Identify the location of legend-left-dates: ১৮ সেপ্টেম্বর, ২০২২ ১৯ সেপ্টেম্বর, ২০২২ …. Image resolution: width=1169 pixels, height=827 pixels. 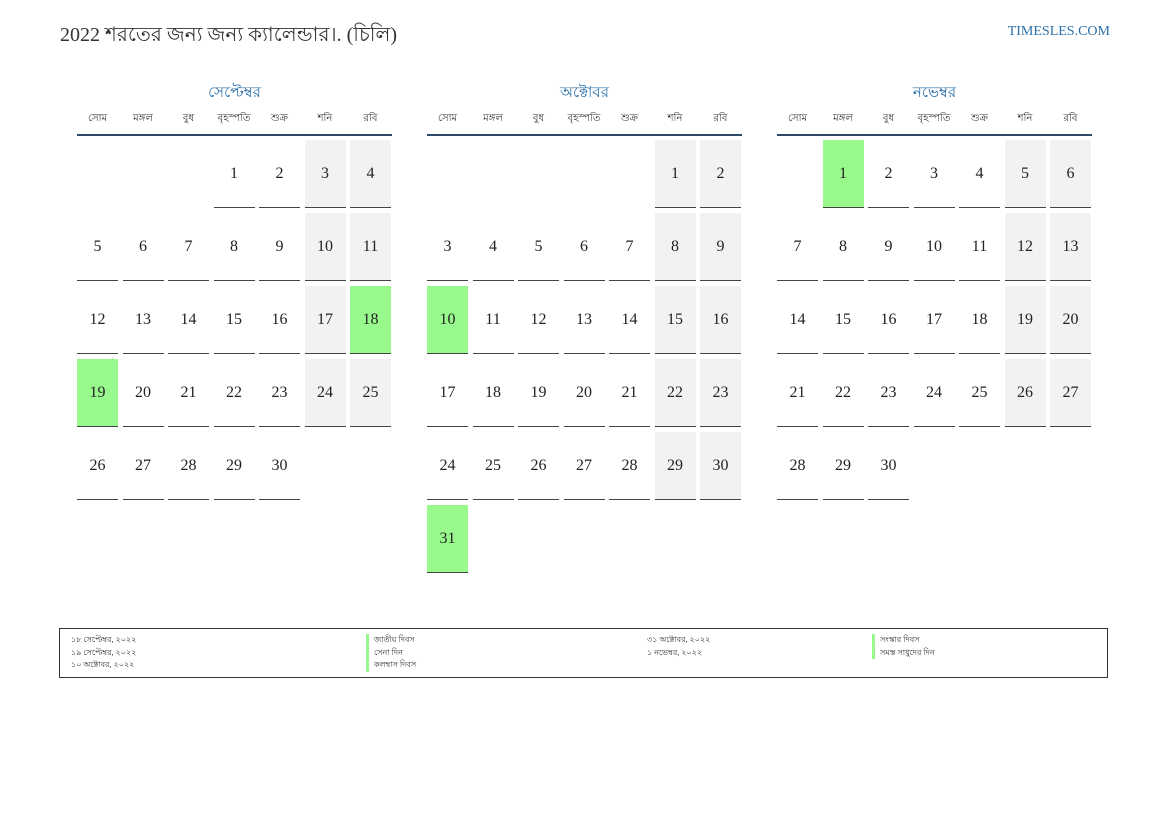
(103, 653).